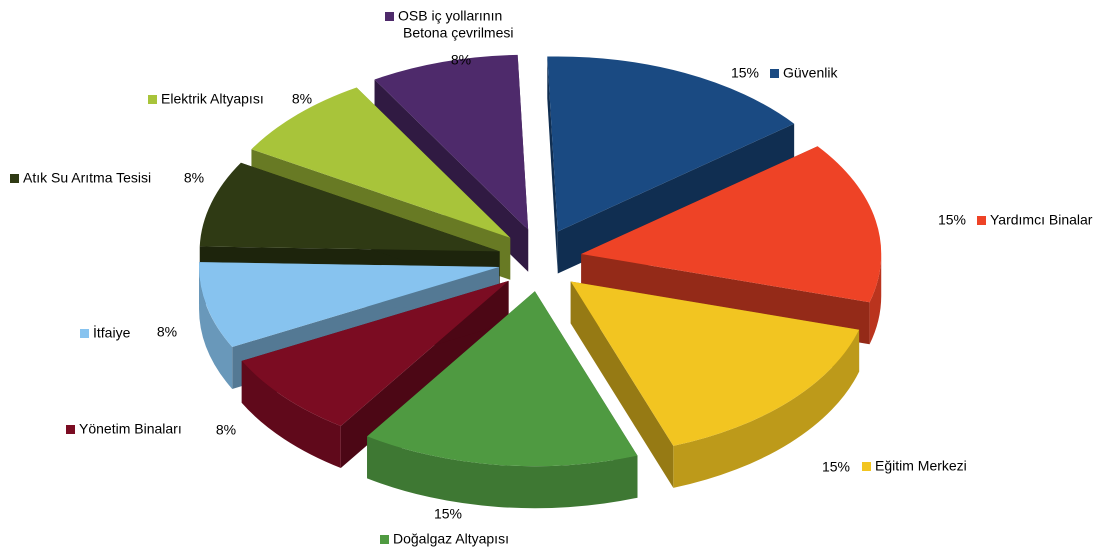  What do you see at coordinates (130, 429) in the screenshot?
I see `pie-category-label: Yönetim Binaları` at bounding box center [130, 429].